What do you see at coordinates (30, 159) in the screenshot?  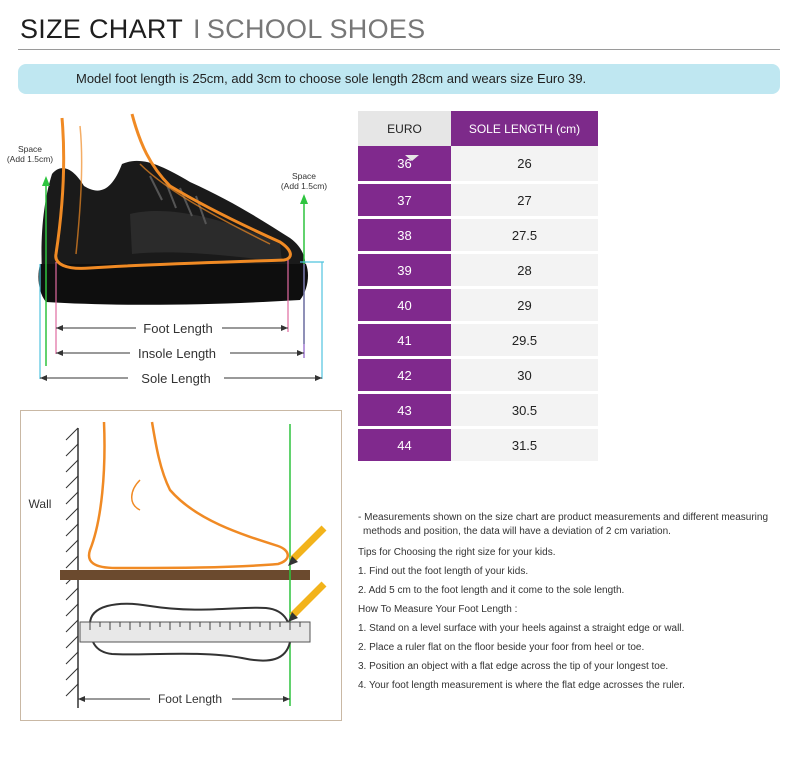 I see `space-left-label-2: (Add 1.5cm)` at bounding box center [30, 159].